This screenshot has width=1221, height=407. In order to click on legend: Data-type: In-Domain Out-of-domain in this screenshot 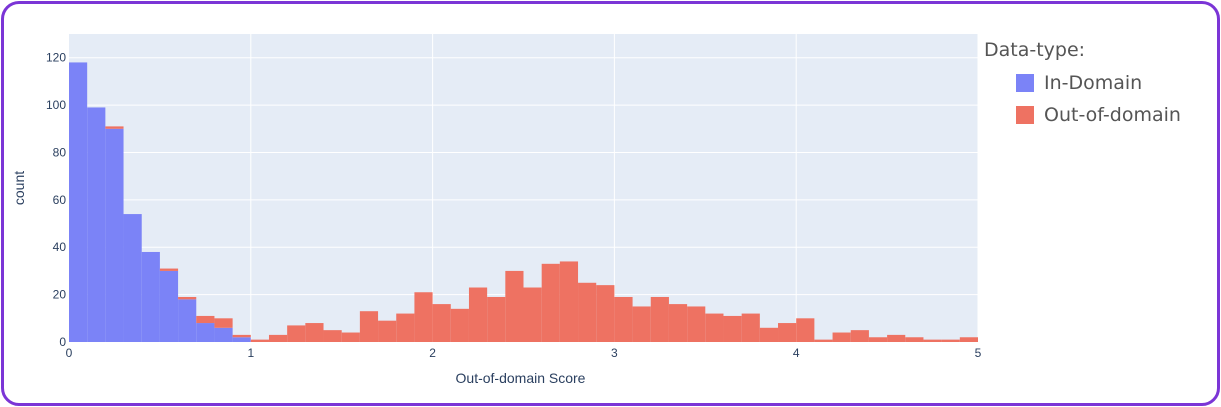, I will do `click(1082, 82)`.